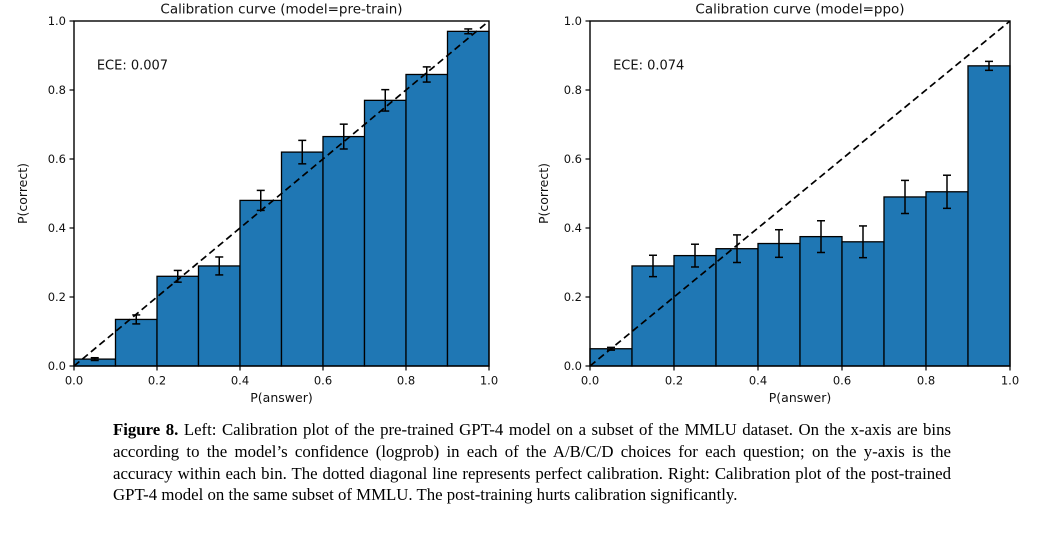  I want to click on chart-title: Calibration curve (model=ppo), so click(799, 10).